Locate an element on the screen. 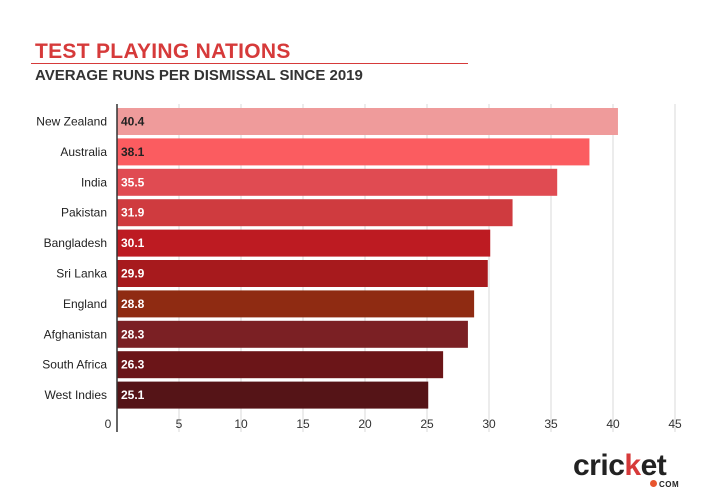 This screenshot has width=714, height=503. value-label: 38.1 is located at coordinates (133, 152).